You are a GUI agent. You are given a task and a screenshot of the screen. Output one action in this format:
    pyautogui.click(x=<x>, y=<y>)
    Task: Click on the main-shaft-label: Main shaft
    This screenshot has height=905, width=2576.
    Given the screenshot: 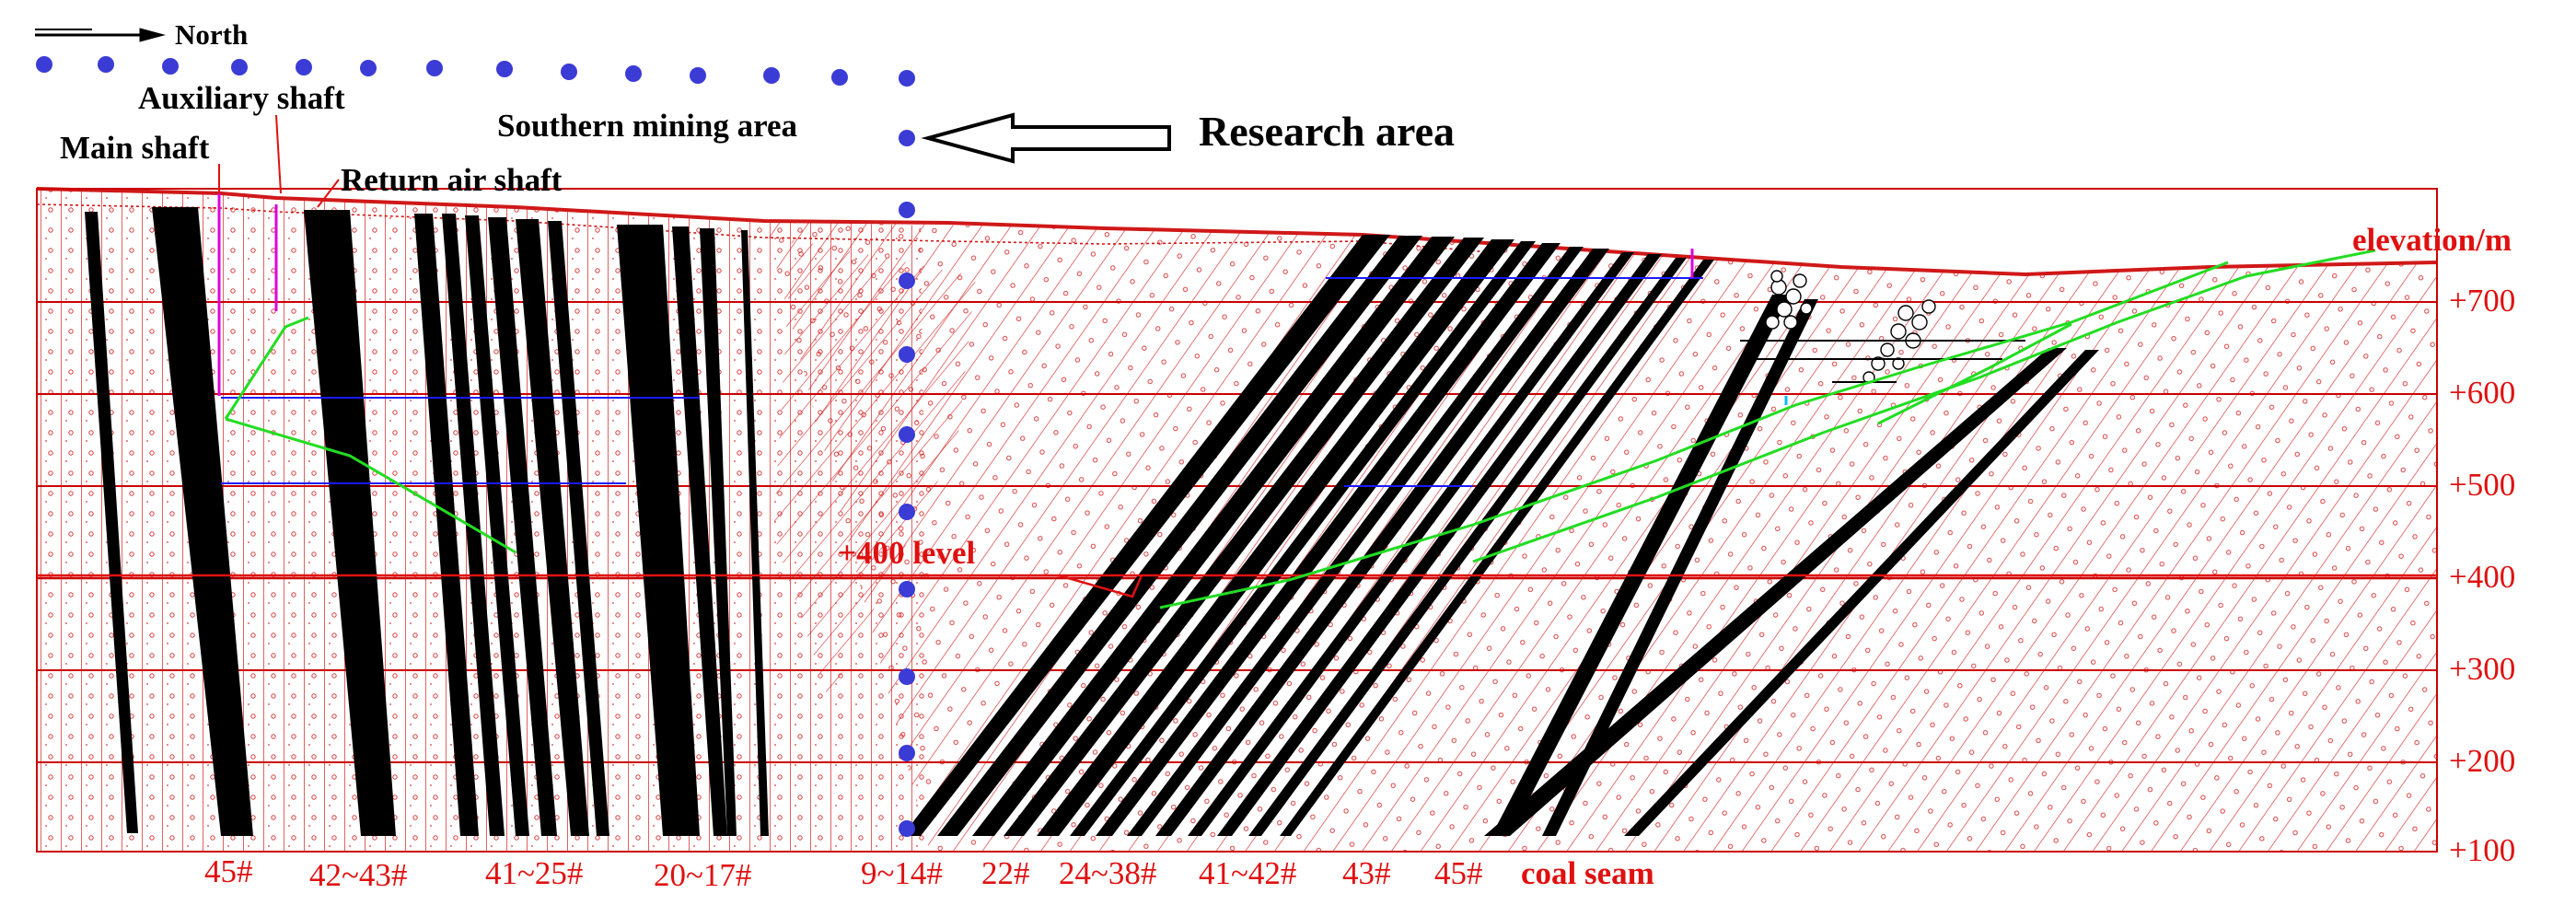 What is the action you would take?
    pyautogui.click(x=135, y=148)
    